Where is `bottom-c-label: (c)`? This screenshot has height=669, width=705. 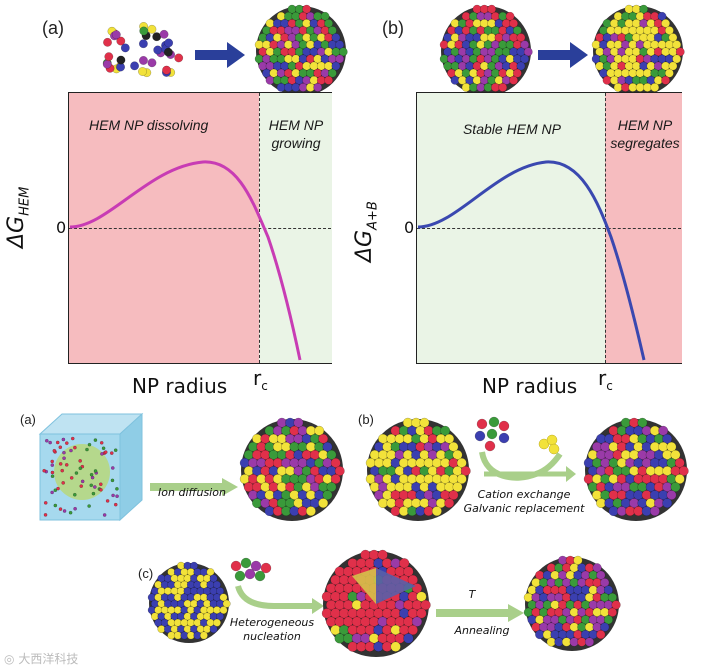 bottom-c-label: (c) is located at coordinates (146, 573).